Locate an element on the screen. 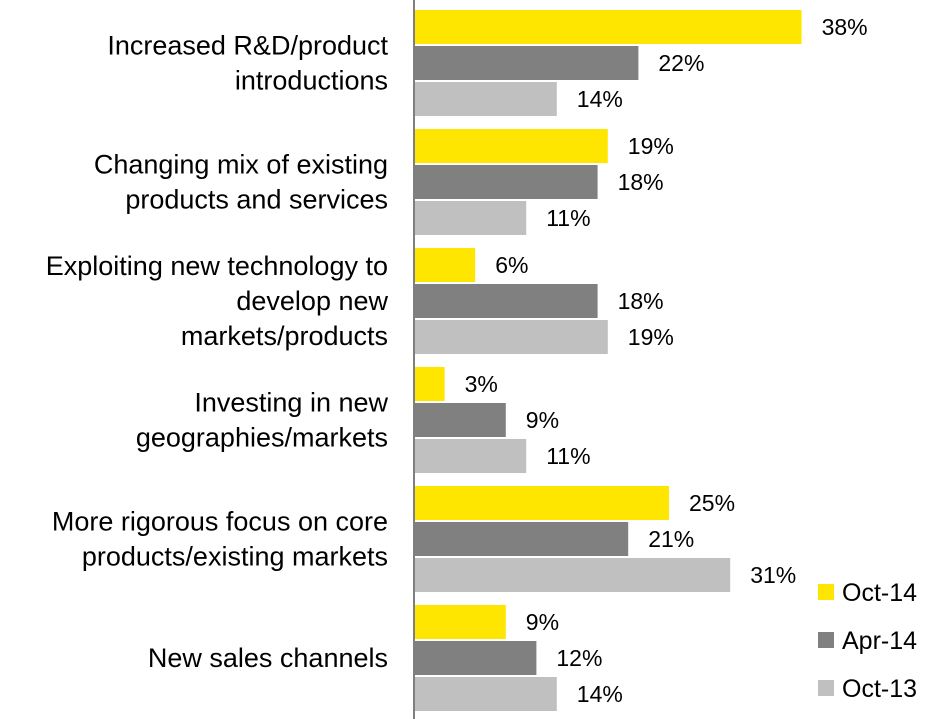  category-label-line: introductions is located at coordinates (311, 81).